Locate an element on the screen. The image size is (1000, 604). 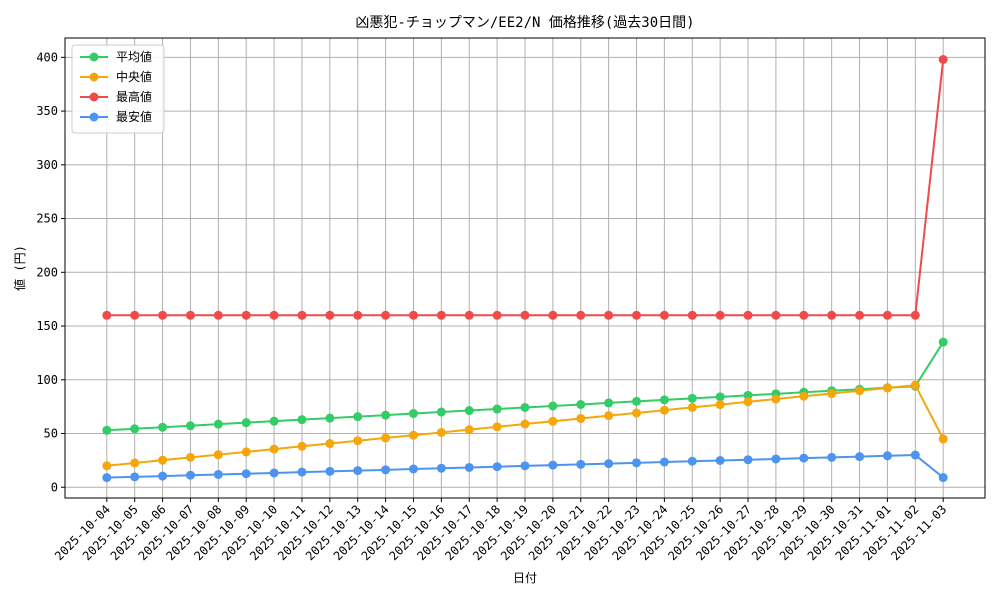
legend-box is located at coordinates (118, 89).